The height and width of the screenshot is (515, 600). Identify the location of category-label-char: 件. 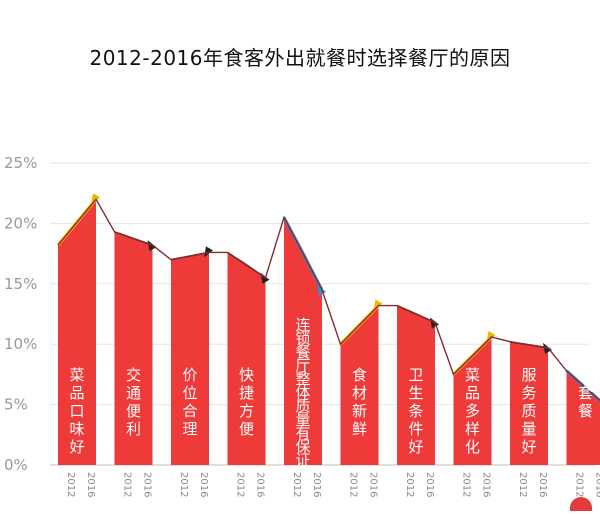
(415, 429).